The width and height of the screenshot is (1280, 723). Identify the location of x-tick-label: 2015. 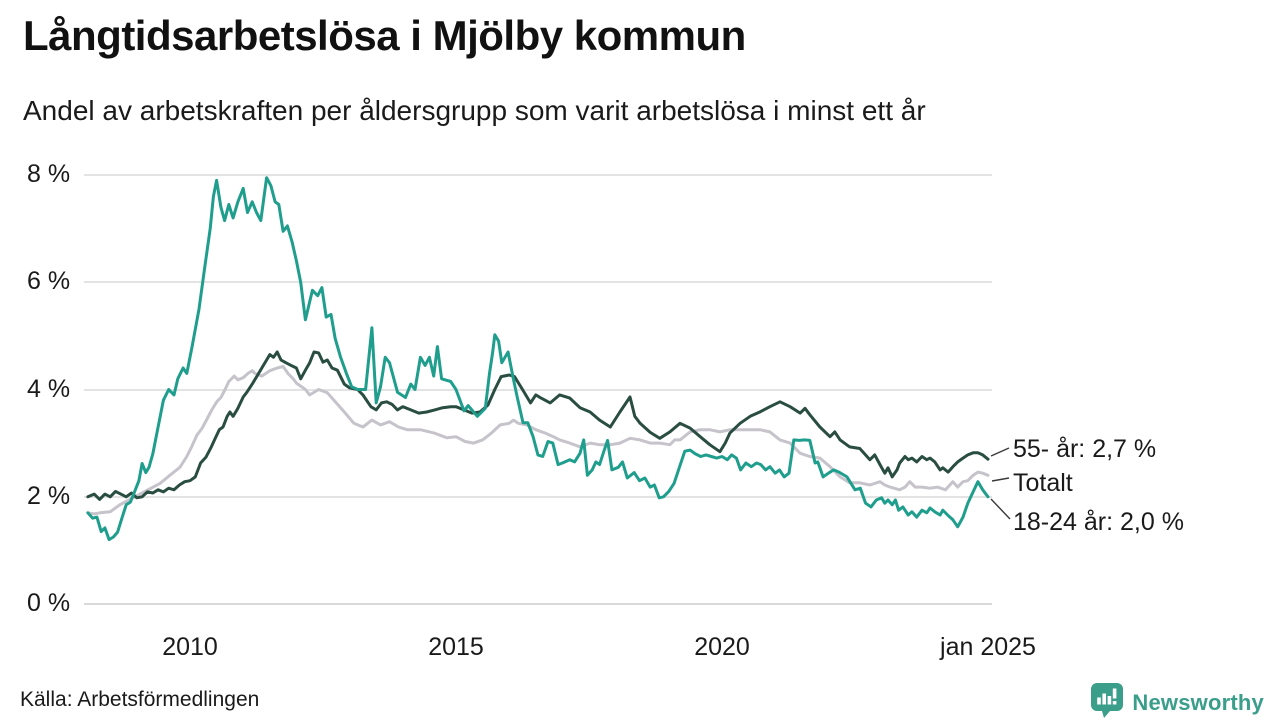
(456, 647).